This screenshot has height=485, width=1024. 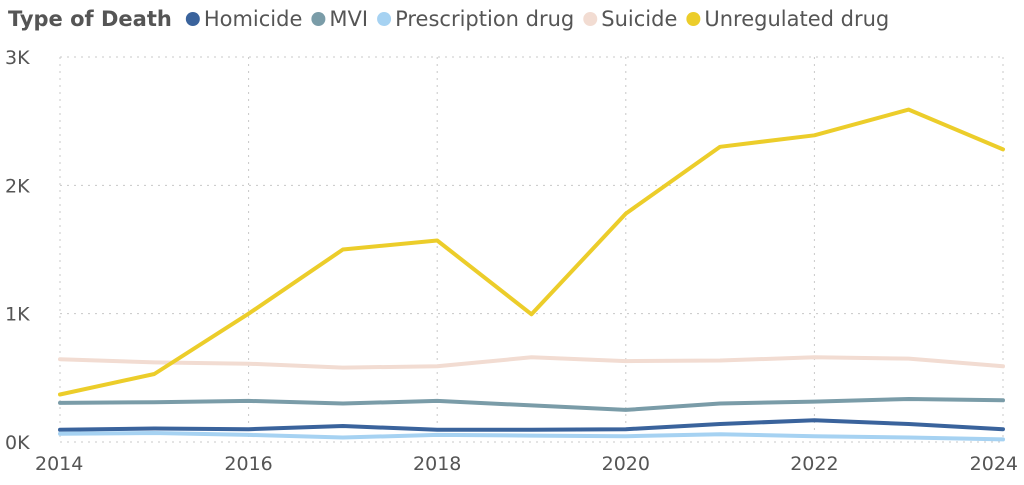 I want to click on legend-label: Prescription drug, so click(x=484, y=19).